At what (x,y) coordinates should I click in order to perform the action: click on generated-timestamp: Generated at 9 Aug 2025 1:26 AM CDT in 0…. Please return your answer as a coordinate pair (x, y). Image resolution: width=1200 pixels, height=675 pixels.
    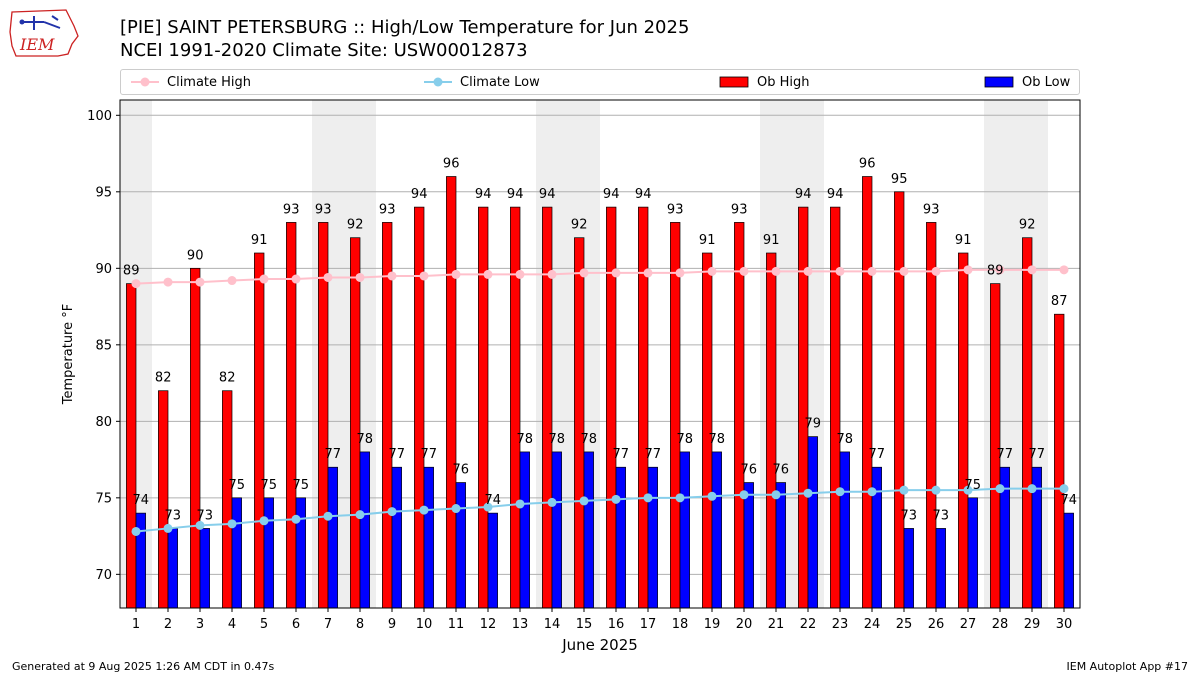
    Looking at the image, I should click on (143, 666).